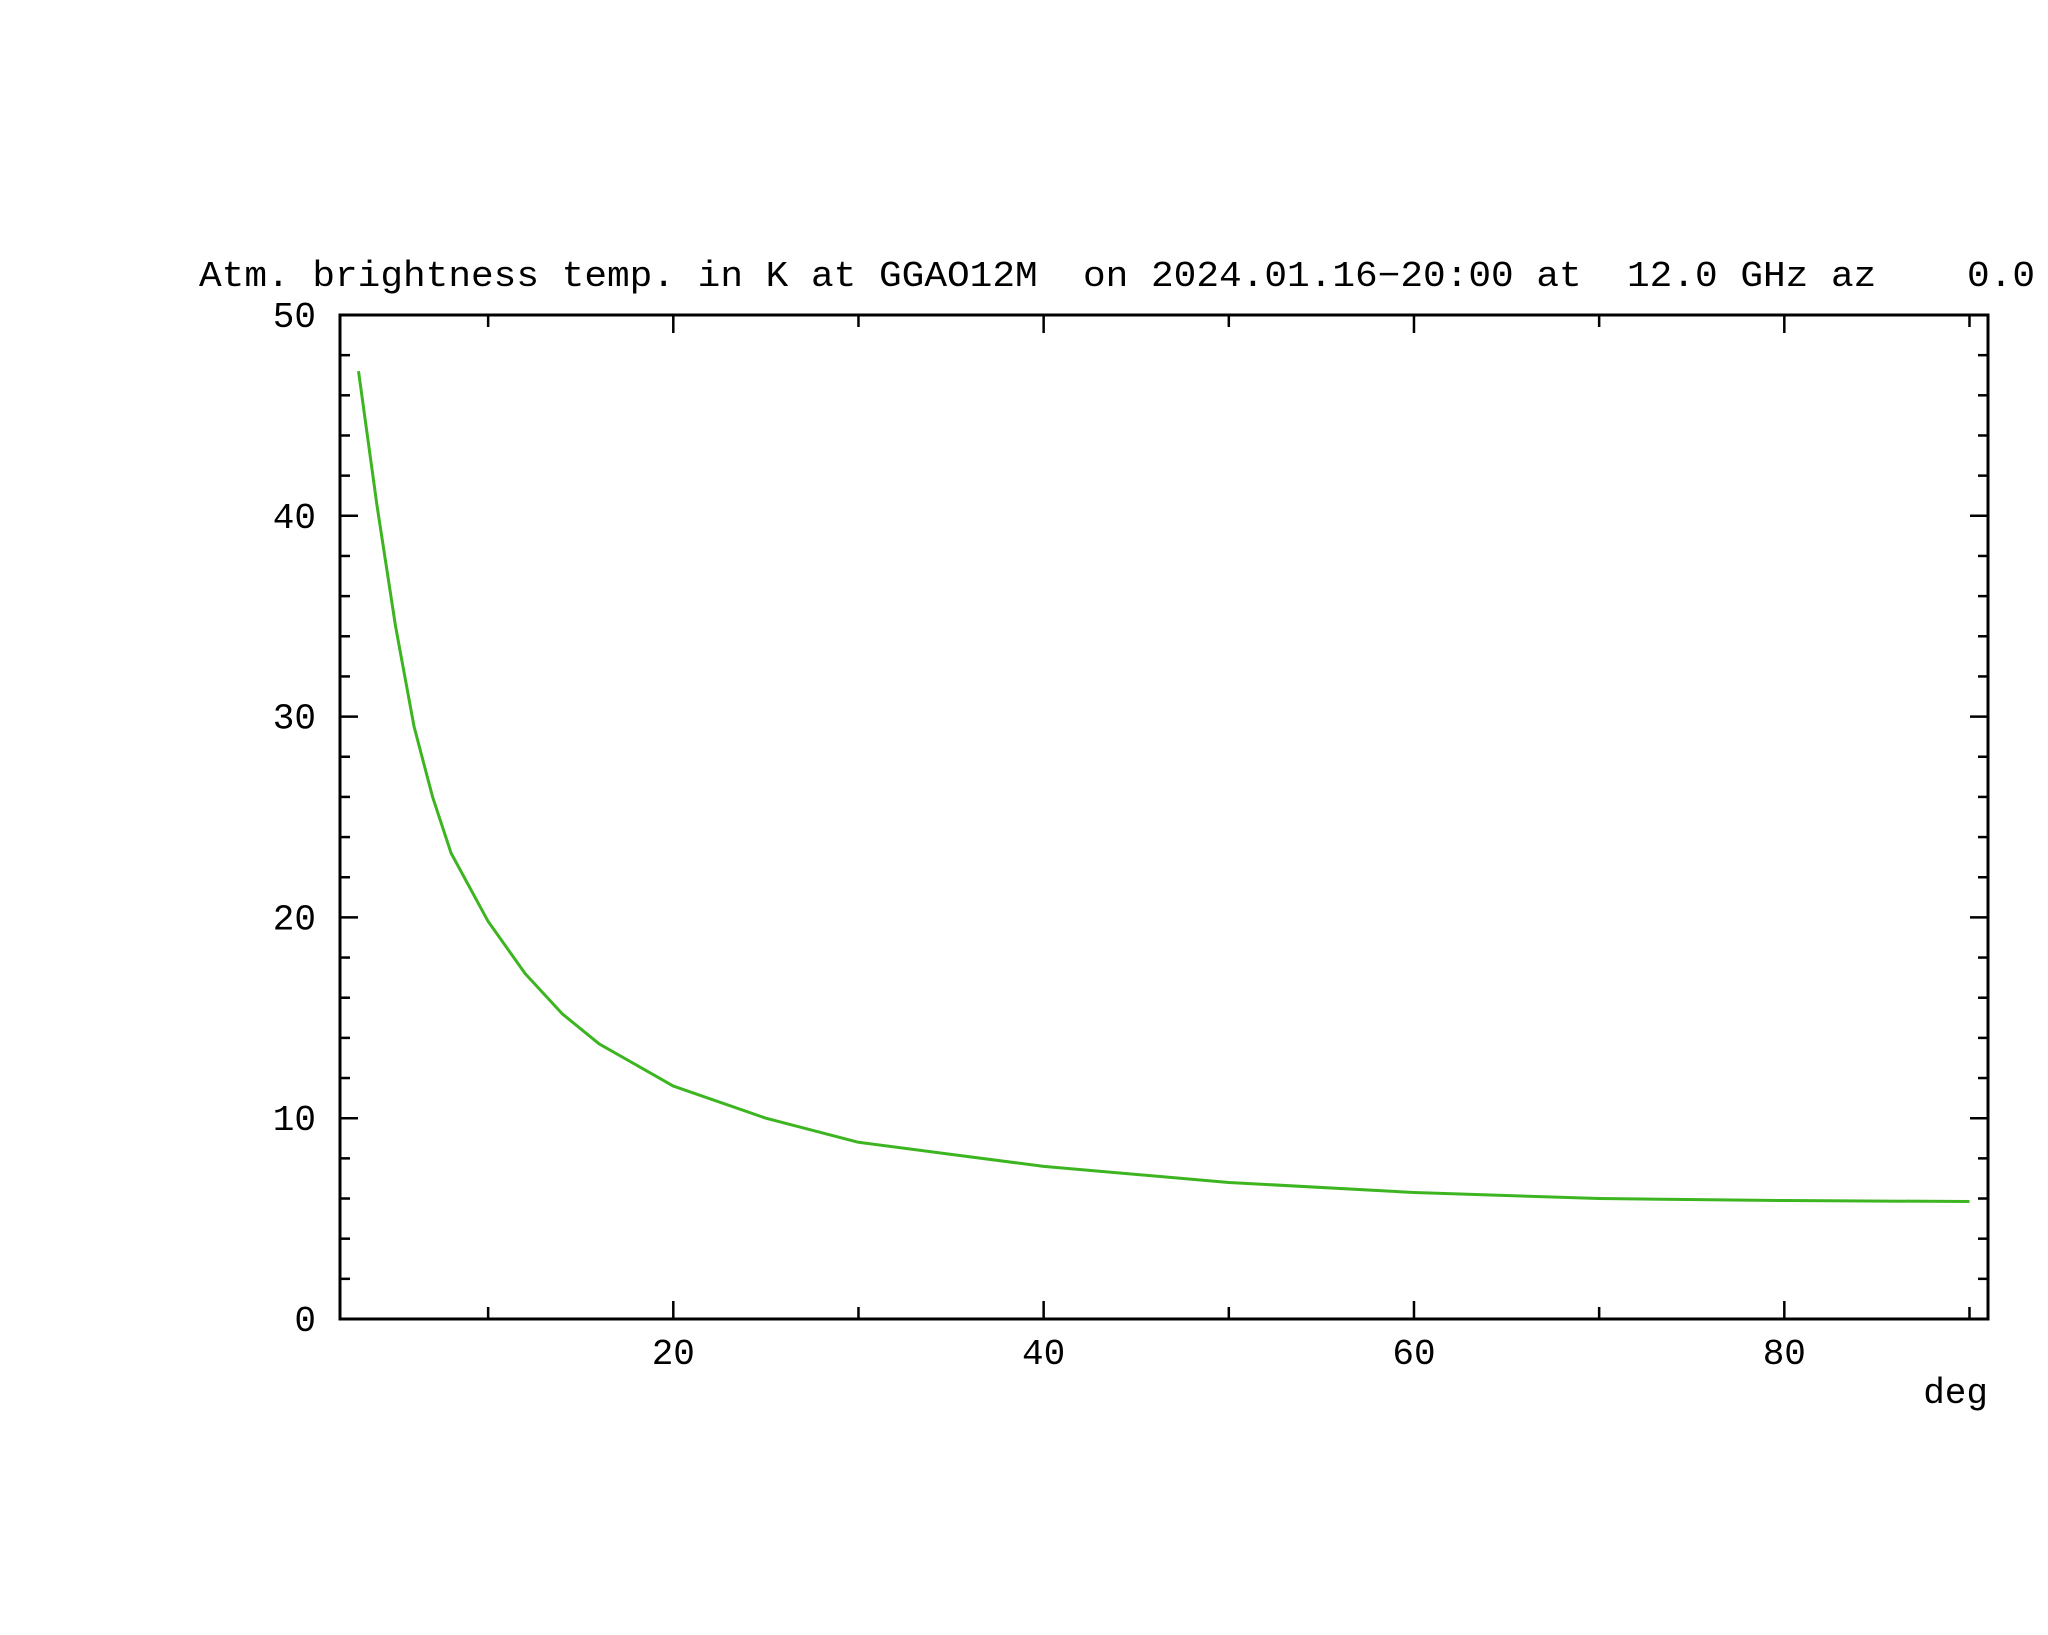 The height and width of the screenshot is (1635, 2048). What do you see at coordinates (673, 1354) in the screenshot?
I see `x-tick-label: 20` at bounding box center [673, 1354].